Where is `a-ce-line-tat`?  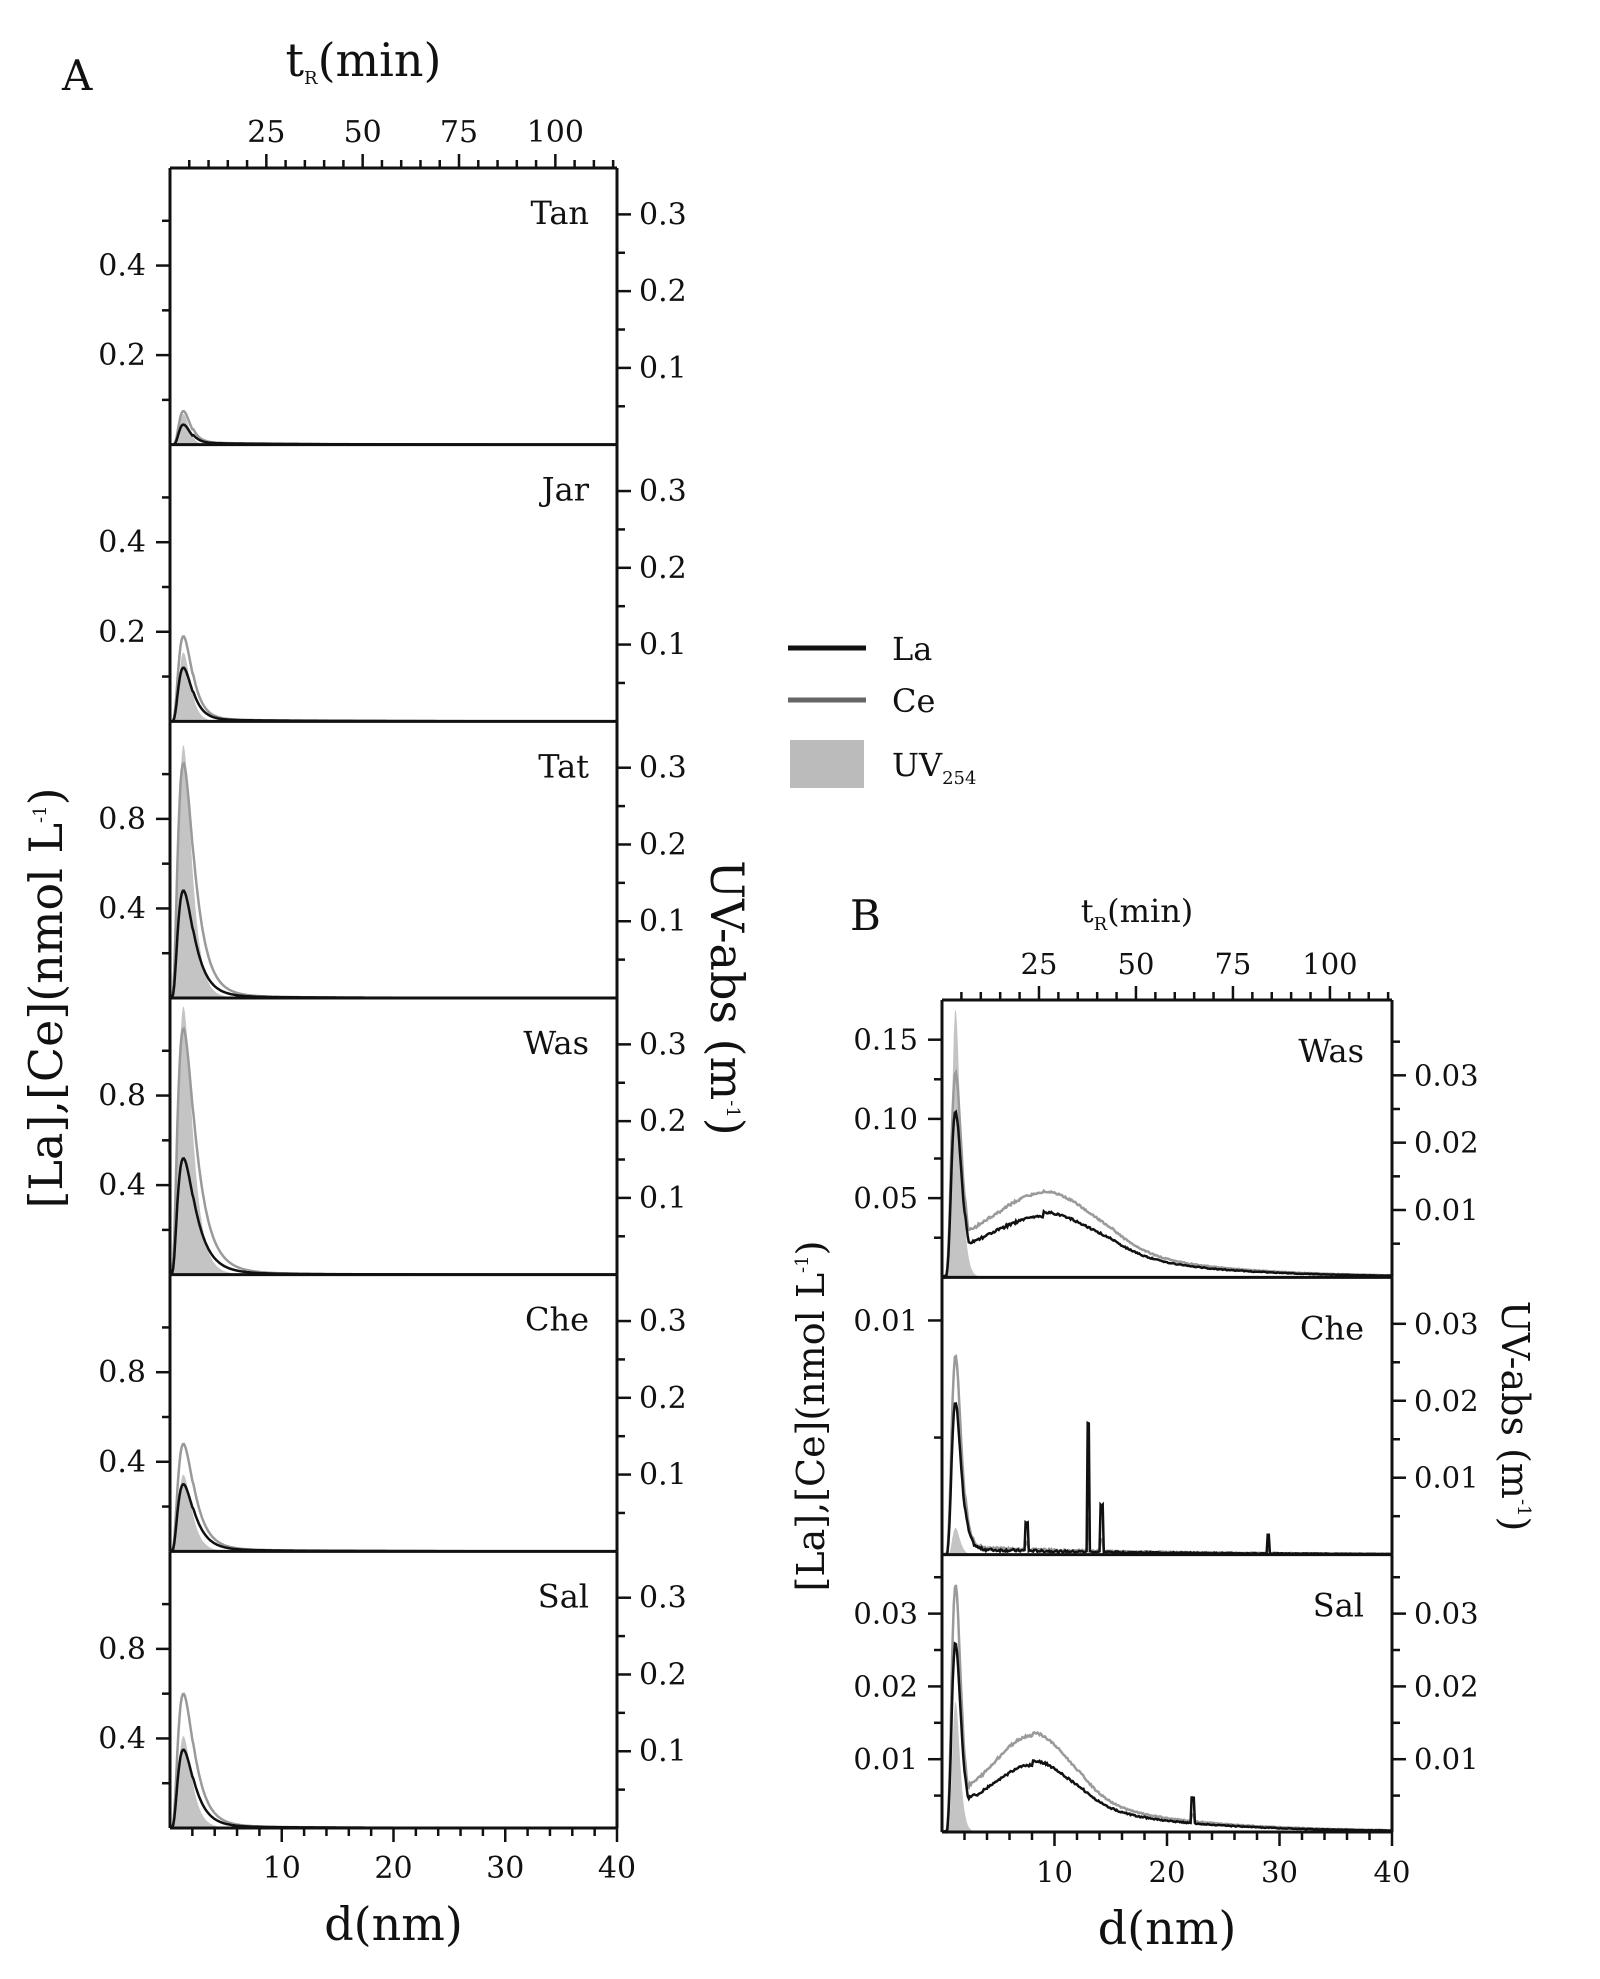 a-ce-line-tat is located at coordinates (393, 880).